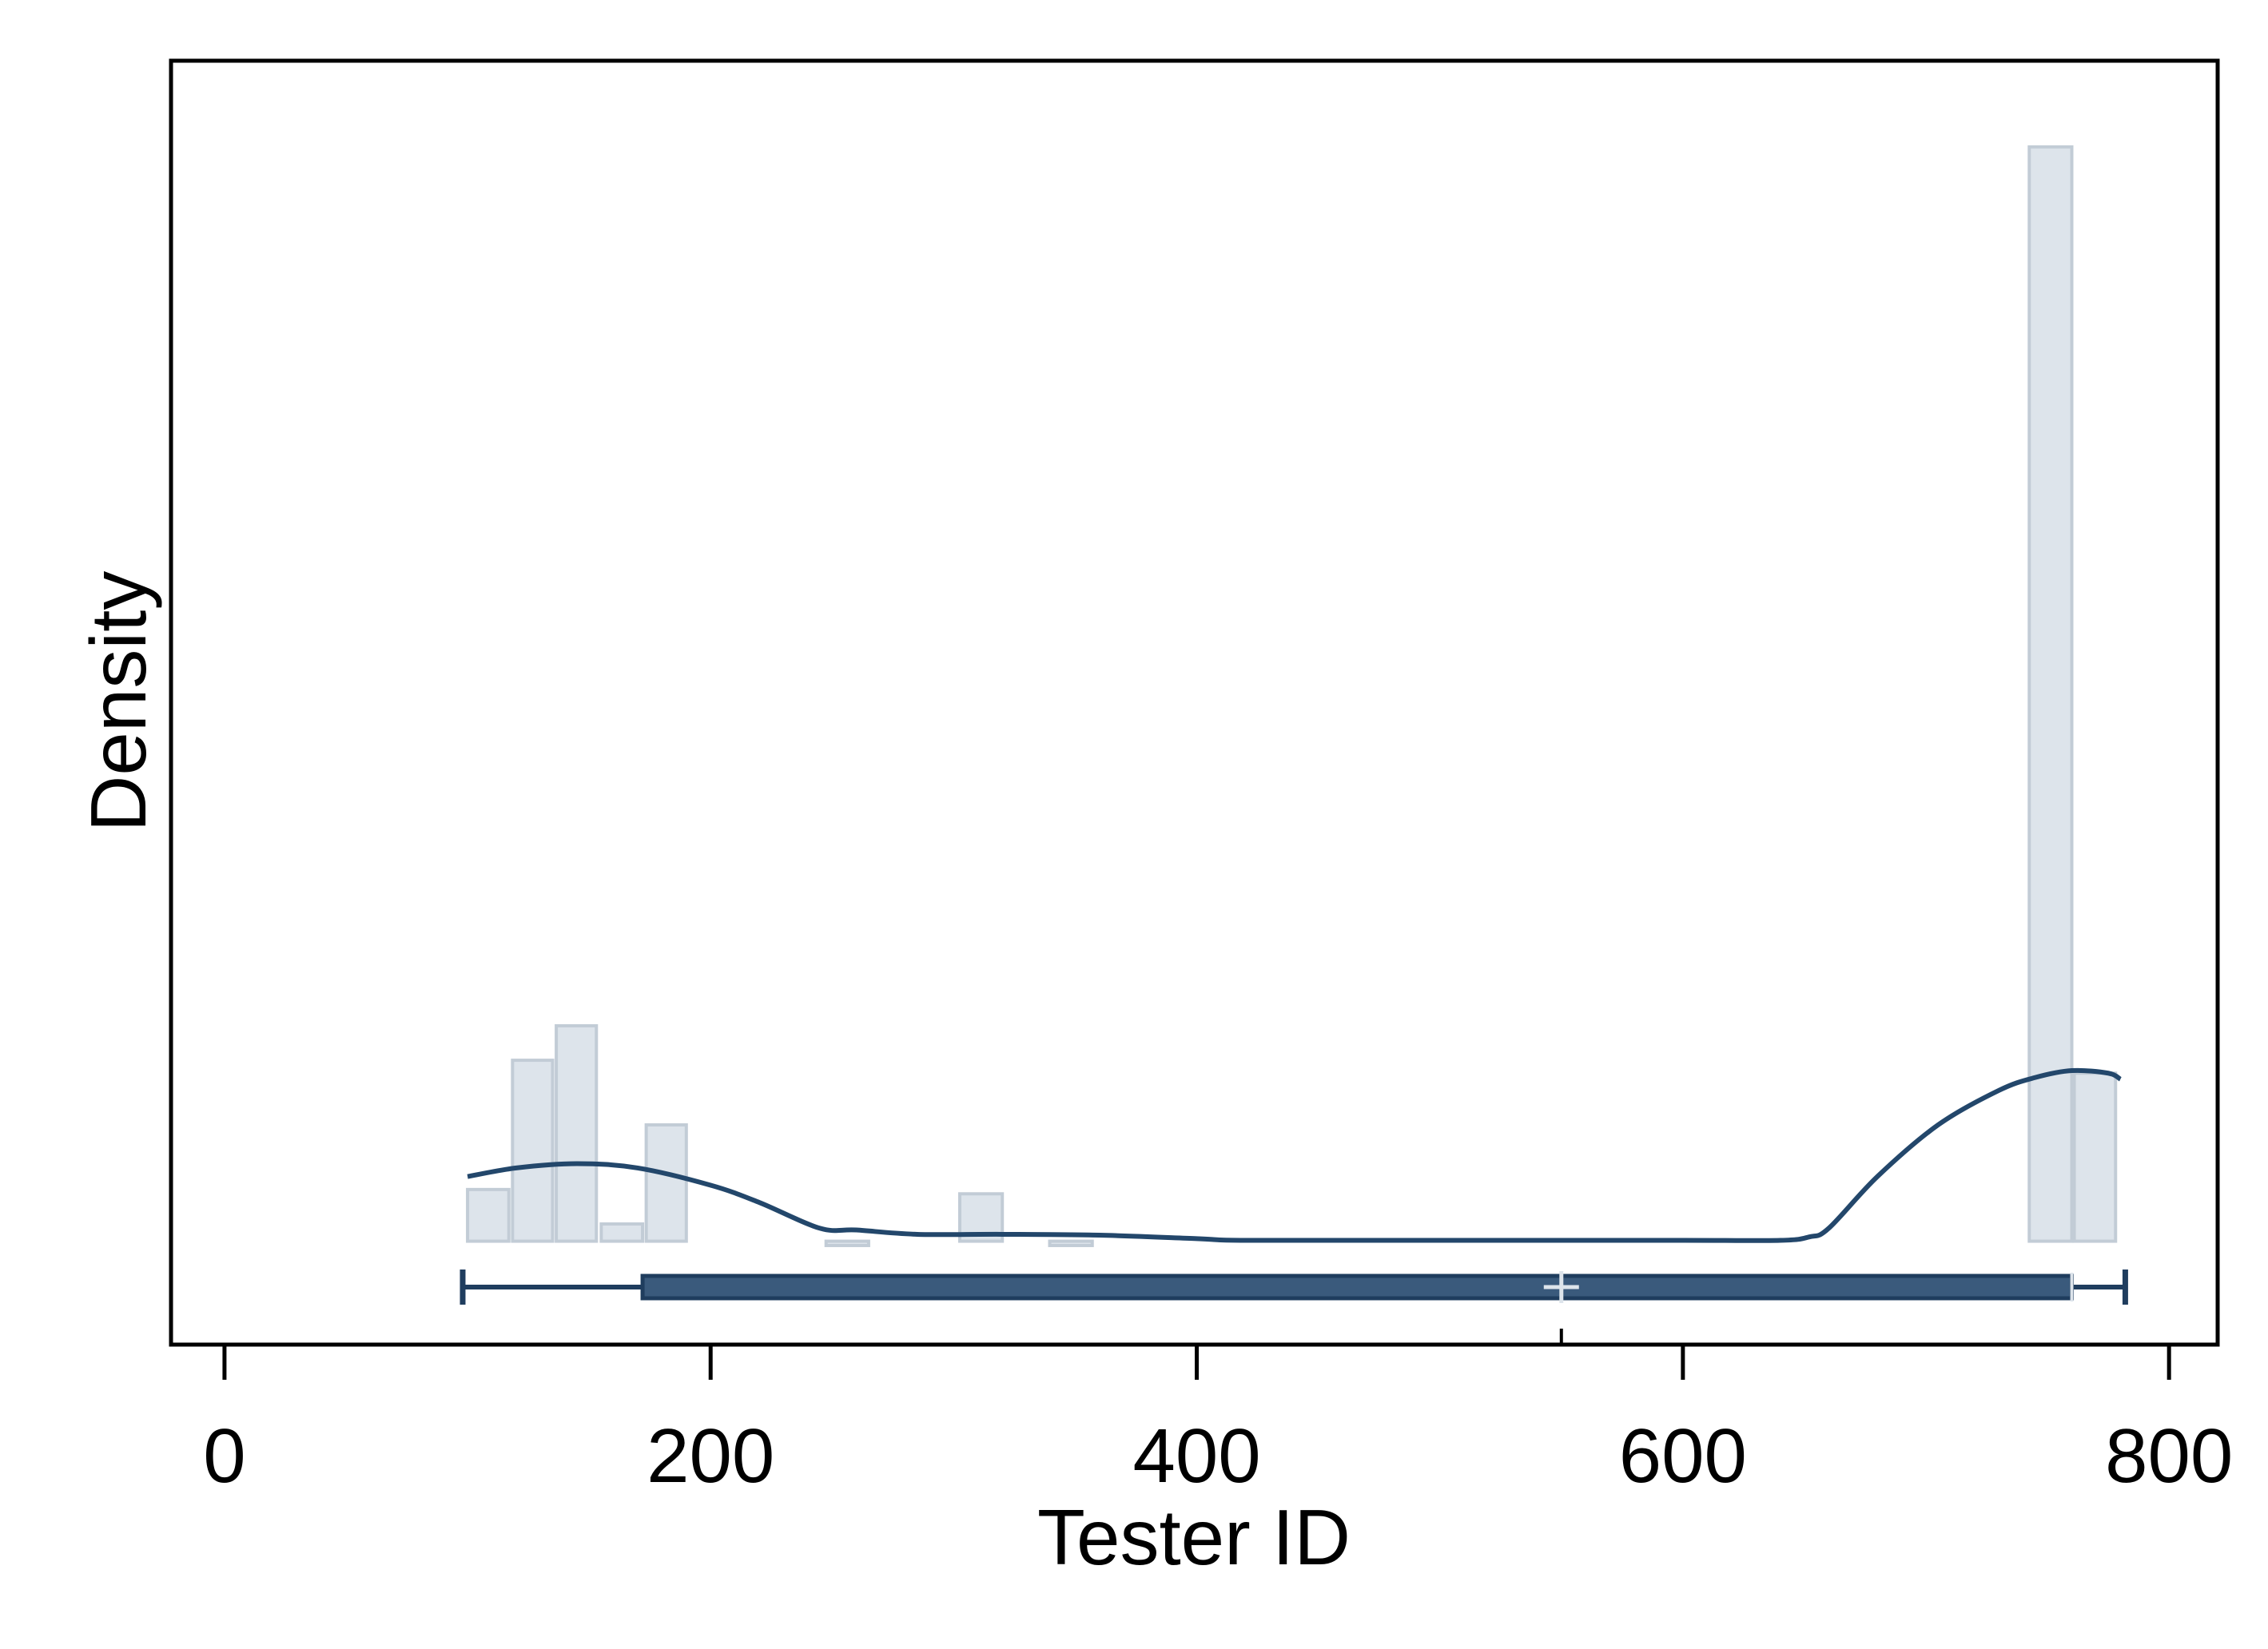 The image size is (2268, 1649). What do you see at coordinates (224, 1456) in the screenshot?
I see `x-tick-label-0: 0` at bounding box center [224, 1456].